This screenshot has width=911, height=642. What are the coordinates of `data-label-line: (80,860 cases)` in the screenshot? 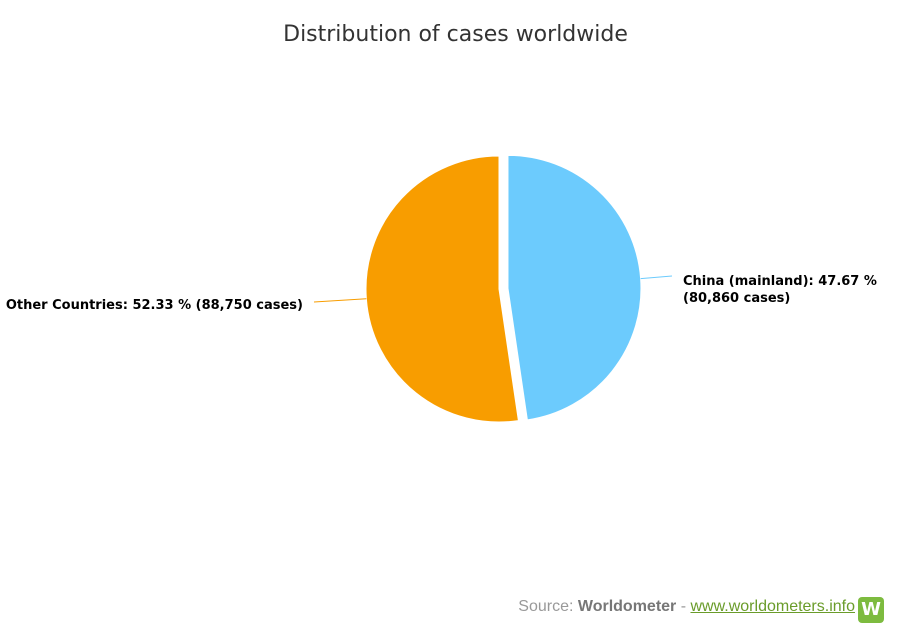 It's located at (736, 298).